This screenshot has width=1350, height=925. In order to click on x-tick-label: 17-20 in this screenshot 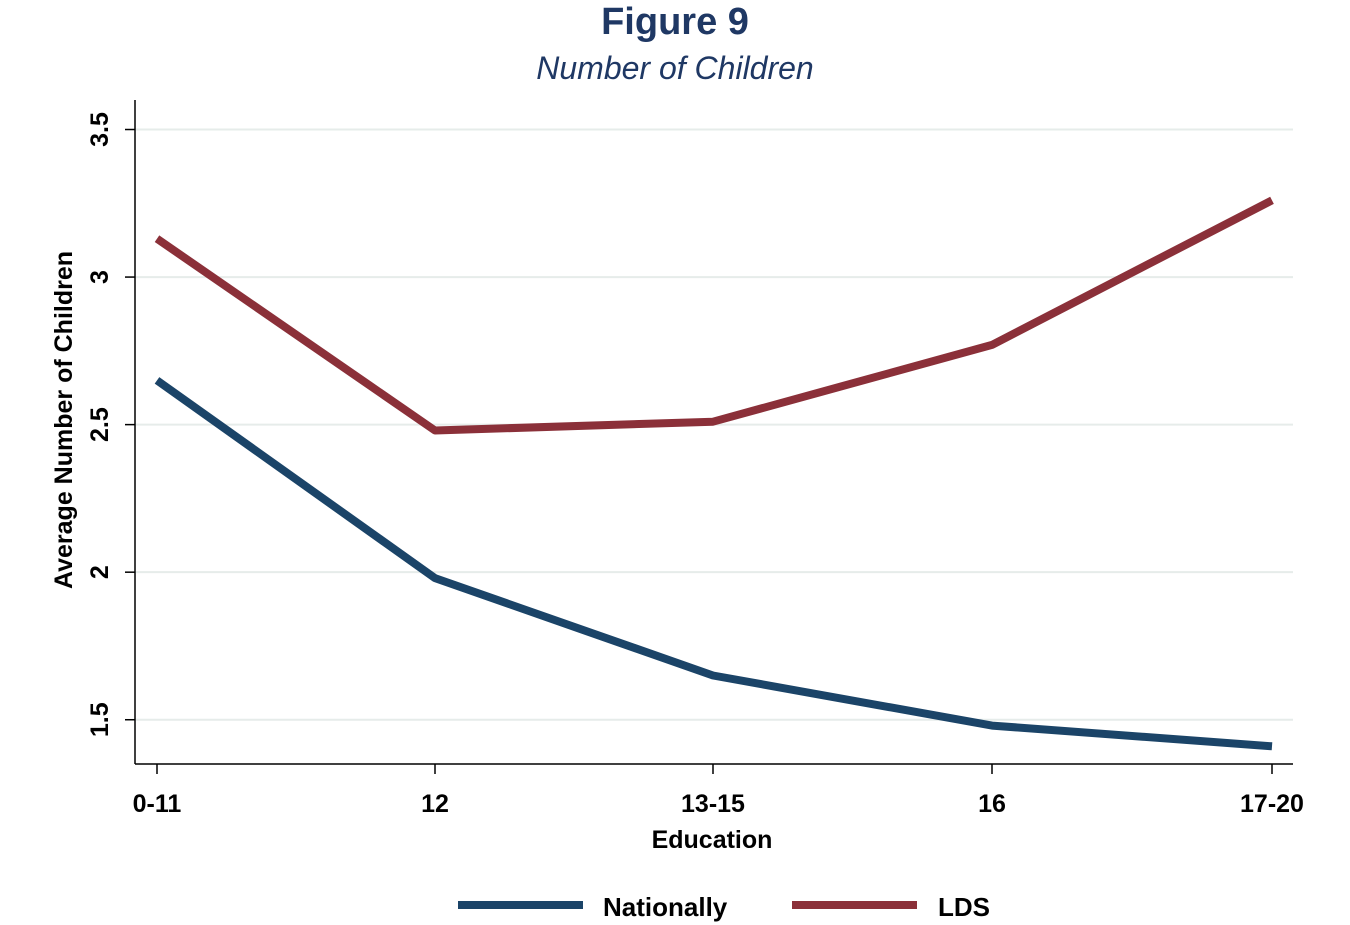, I will do `click(1272, 804)`.